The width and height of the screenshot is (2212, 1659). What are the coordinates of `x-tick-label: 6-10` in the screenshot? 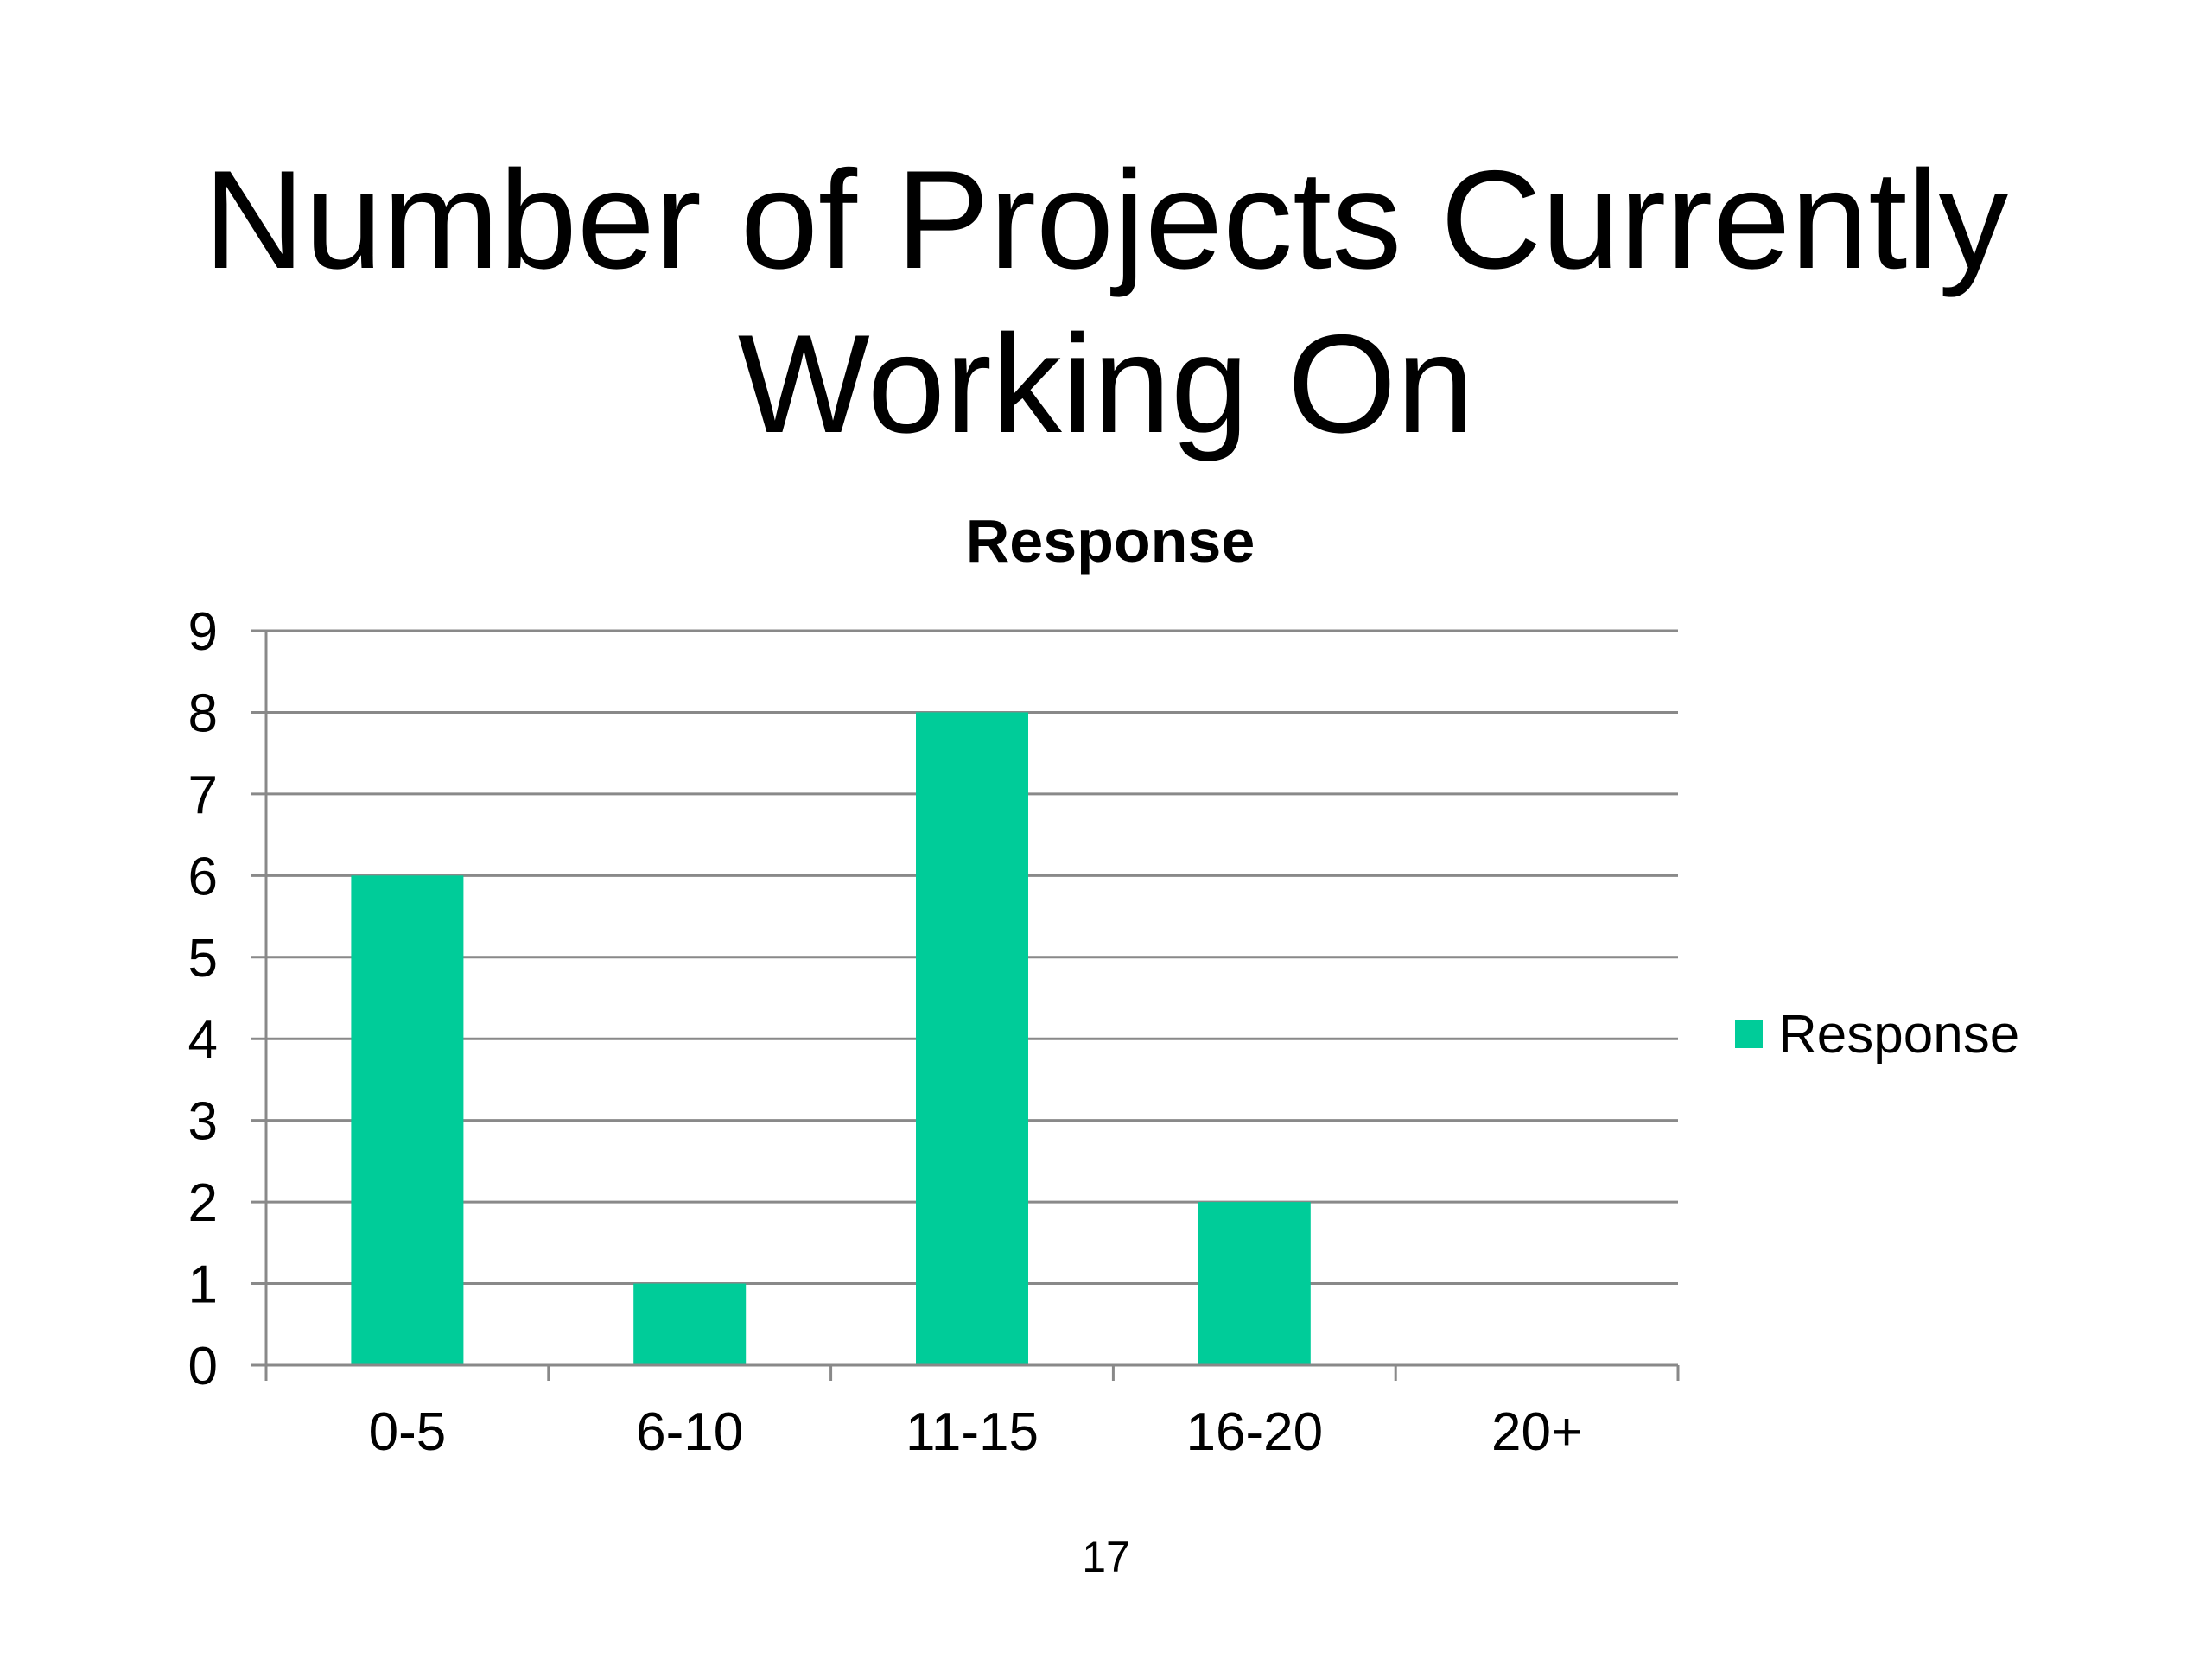 It's located at (689, 1432).